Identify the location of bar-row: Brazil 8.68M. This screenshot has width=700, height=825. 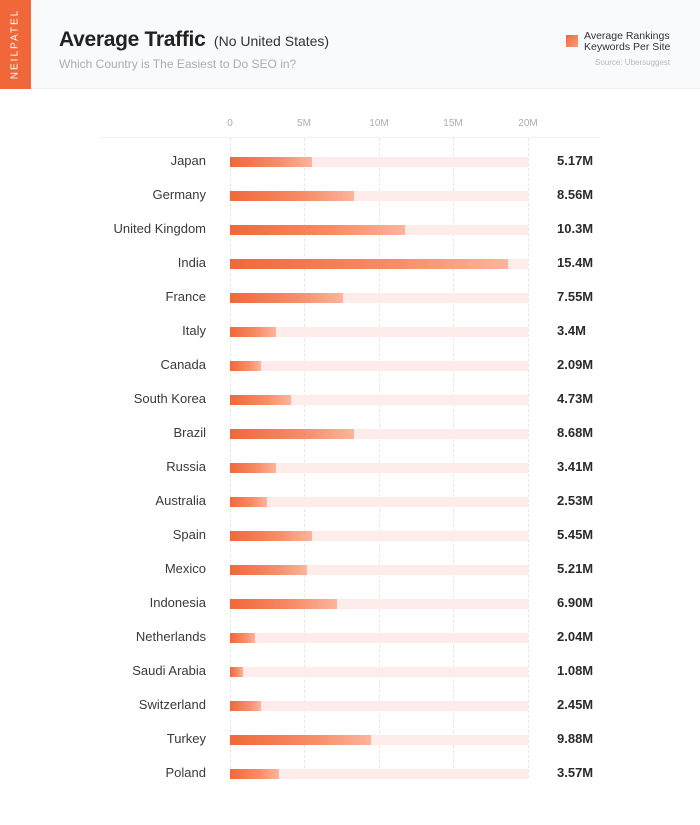
(350, 433).